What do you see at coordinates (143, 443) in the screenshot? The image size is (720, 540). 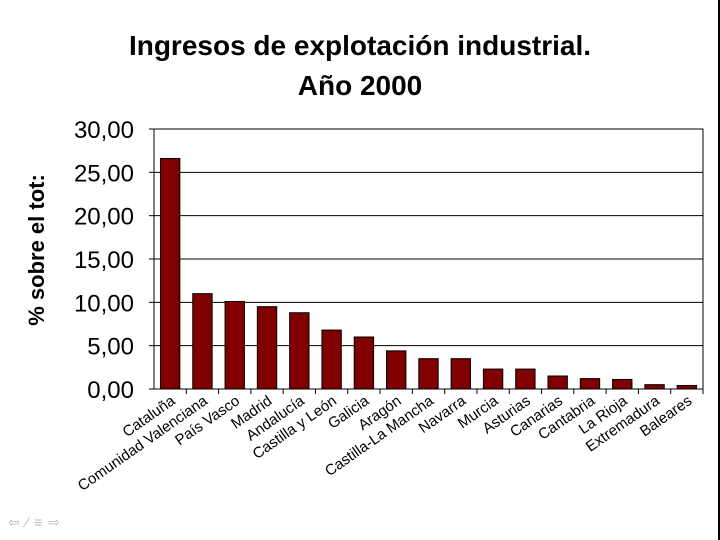 I see `x-tick-label: Comunidad Valenciana` at bounding box center [143, 443].